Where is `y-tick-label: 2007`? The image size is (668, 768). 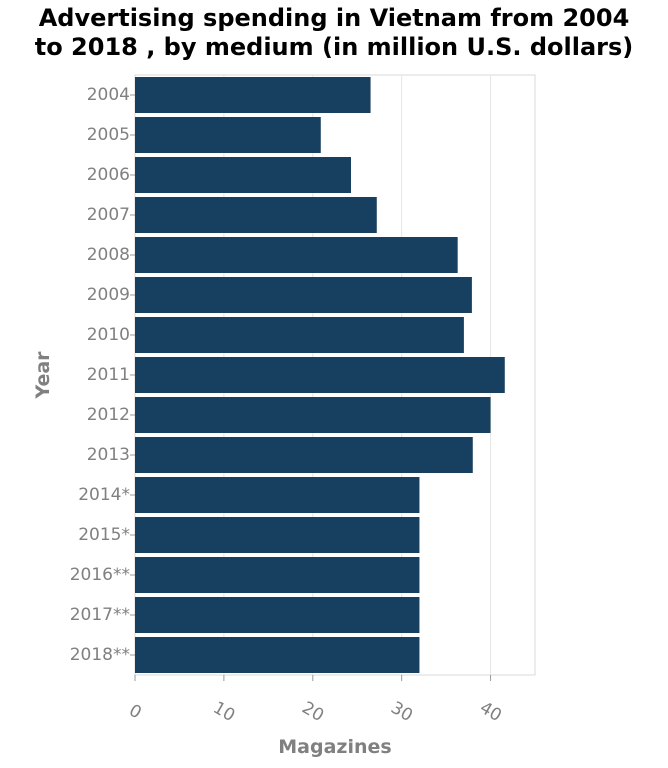 y-tick-label: 2007 is located at coordinates (108, 215).